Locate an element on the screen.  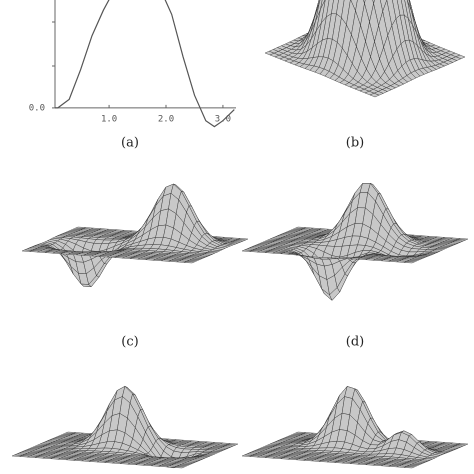
x-tick-label: 1.0 is located at coordinates (109, 119).